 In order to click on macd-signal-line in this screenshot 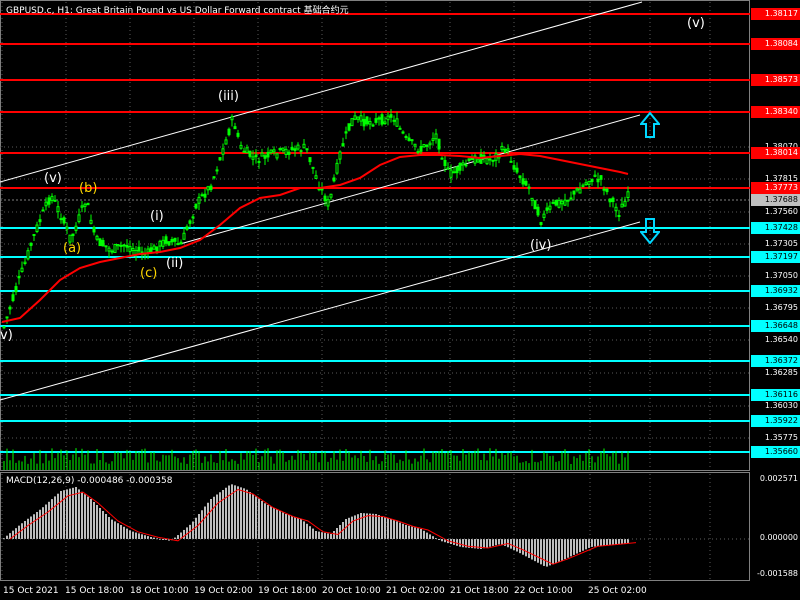, I will do `click(323, 526)`.